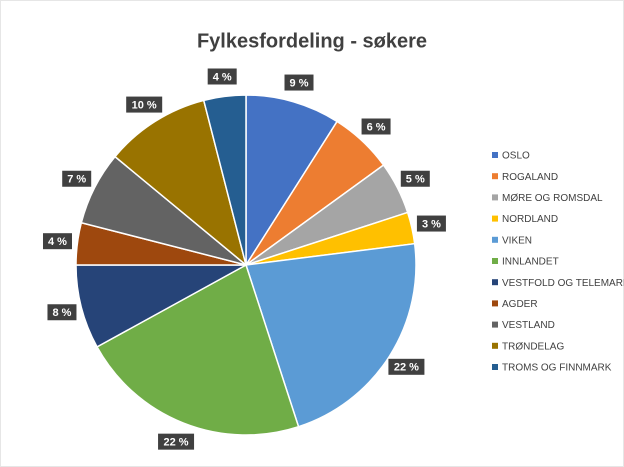 The width and height of the screenshot is (624, 467). I want to click on value-label: 6 %, so click(376, 127).